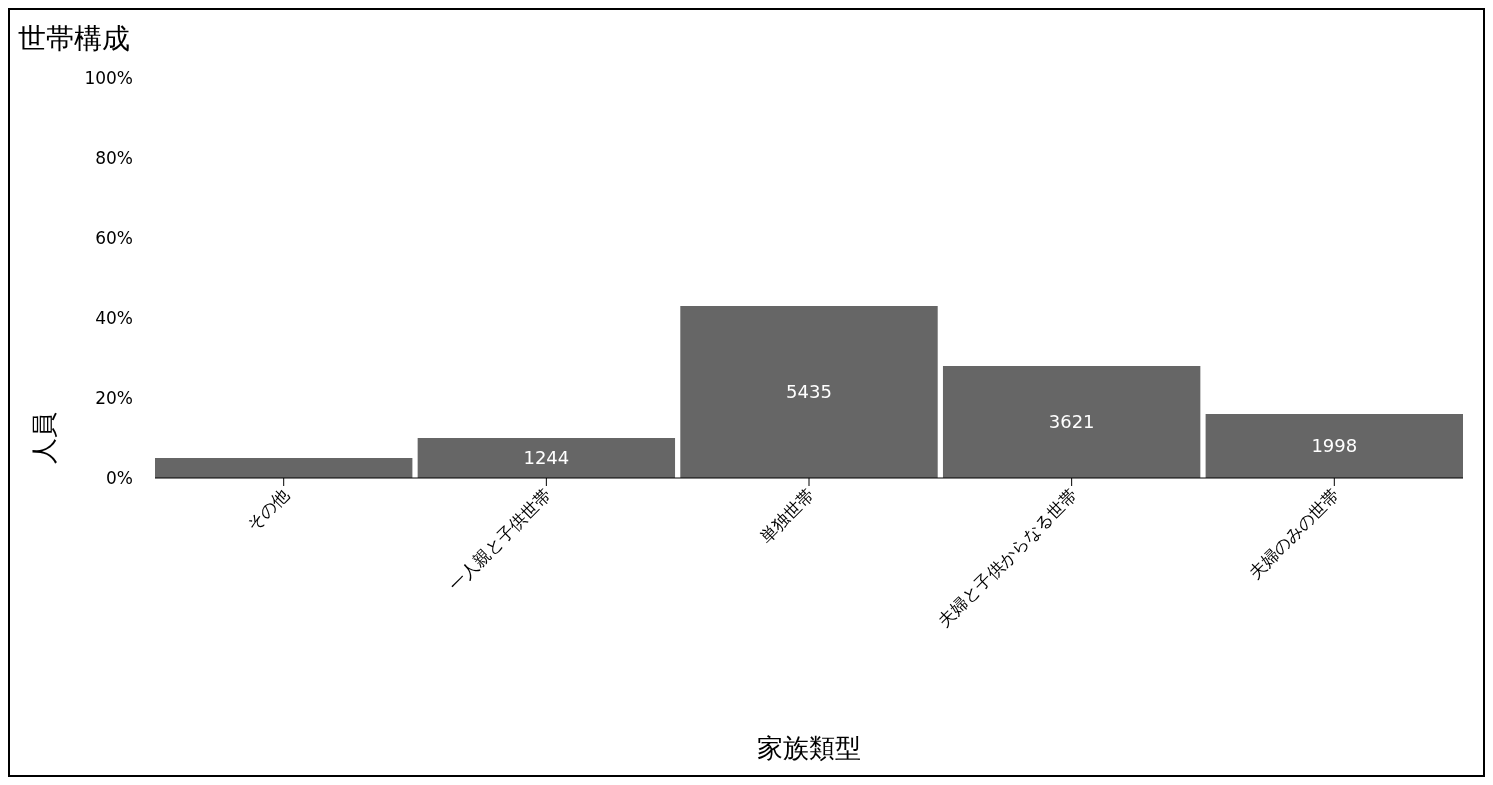 The height and width of the screenshot is (785, 1493). I want to click on x-tick-label: 夫婦と子供からなる世帯, so click(1007, 558).